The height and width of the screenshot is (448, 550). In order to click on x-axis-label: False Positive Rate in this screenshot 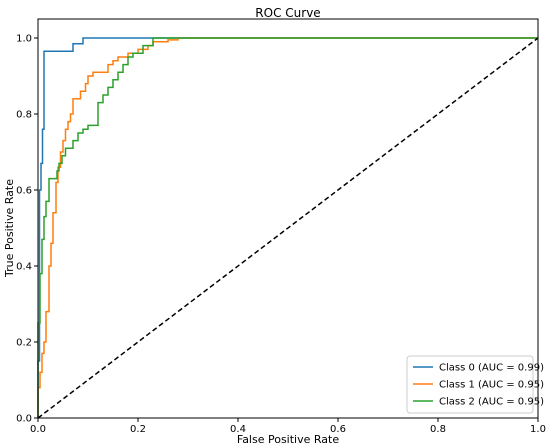, I will do `click(288, 439)`.